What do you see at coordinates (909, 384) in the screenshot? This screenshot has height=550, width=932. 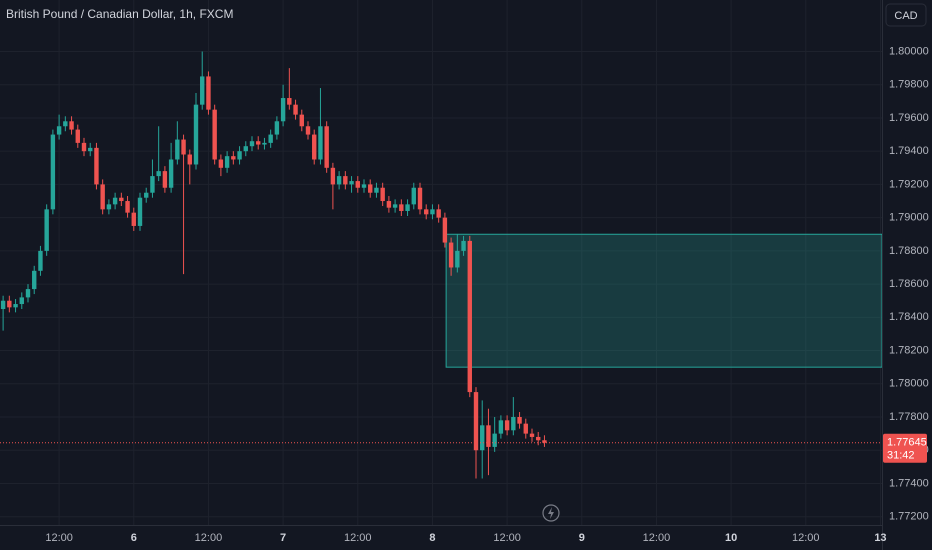 I see `y-tick-label: 1.78000` at bounding box center [909, 384].